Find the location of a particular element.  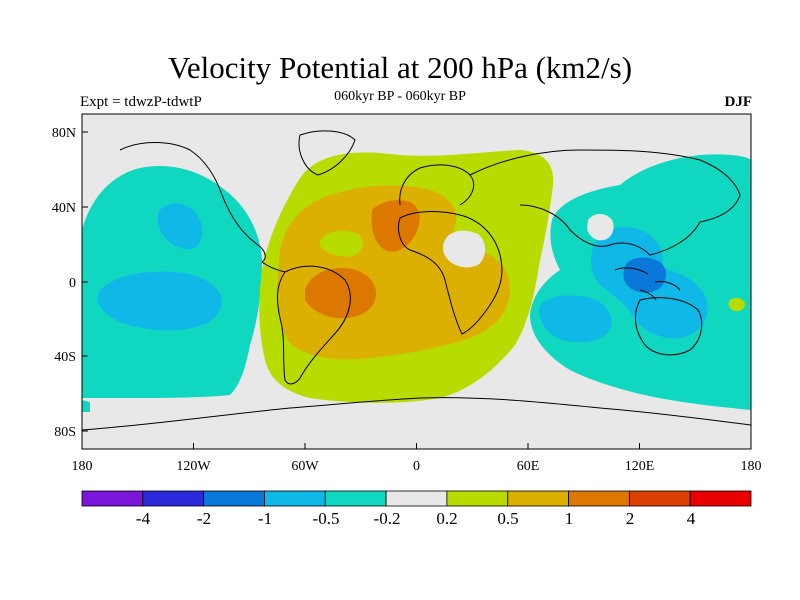

colorbar-label: 2 is located at coordinates (630, 518).